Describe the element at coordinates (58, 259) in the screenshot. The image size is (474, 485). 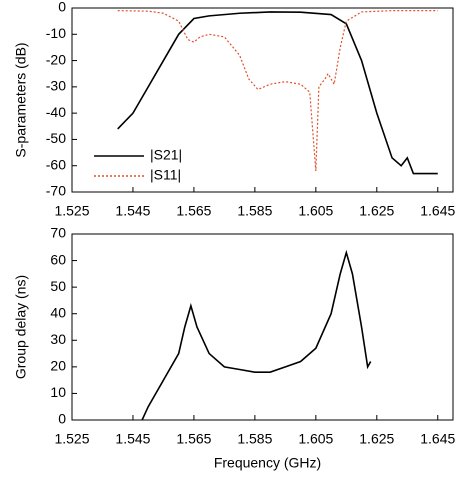
I see `y-tick-label: 60` at that location.